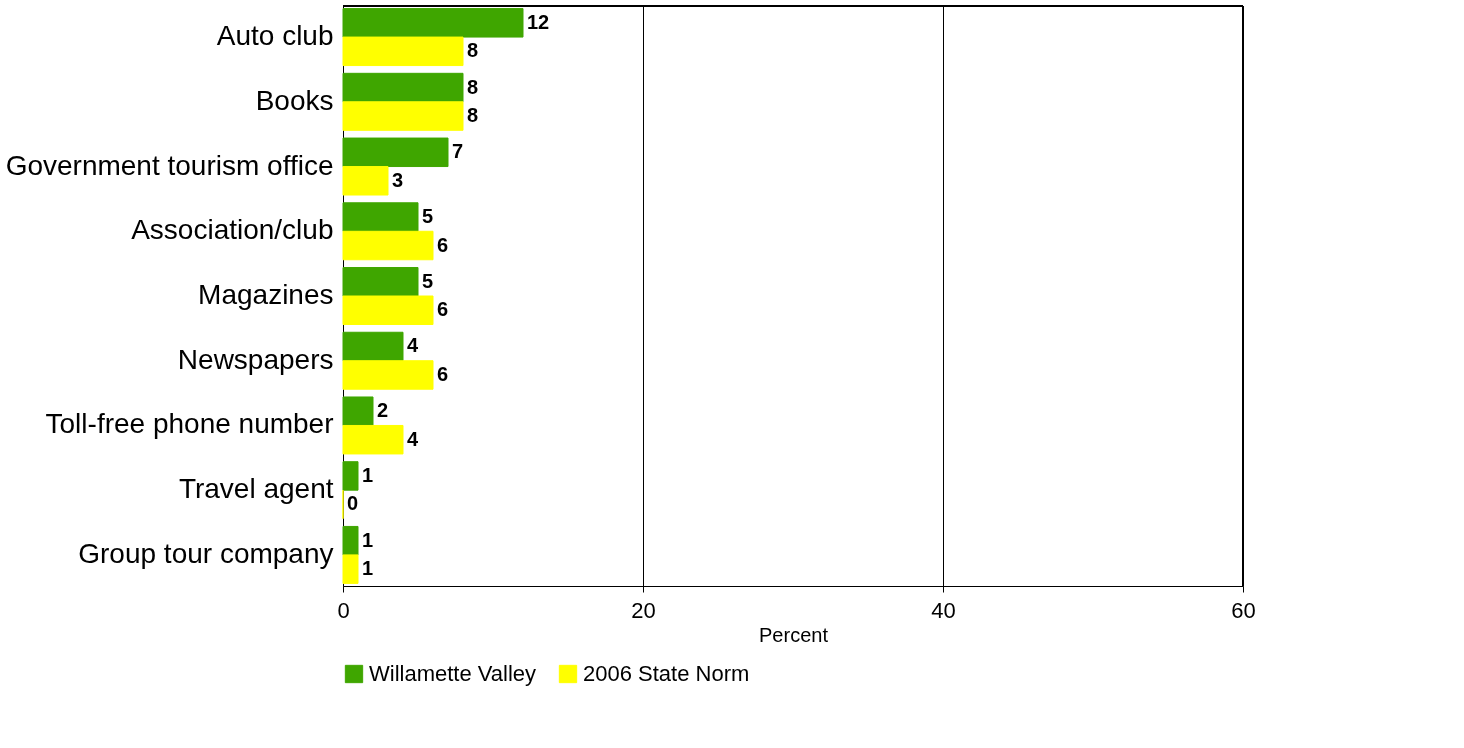 This screenshot has height=748, width=1464. Describe the element at coordinates (266, 294) in the screenshot. I see `y-tick-label: Magazines` at that location.